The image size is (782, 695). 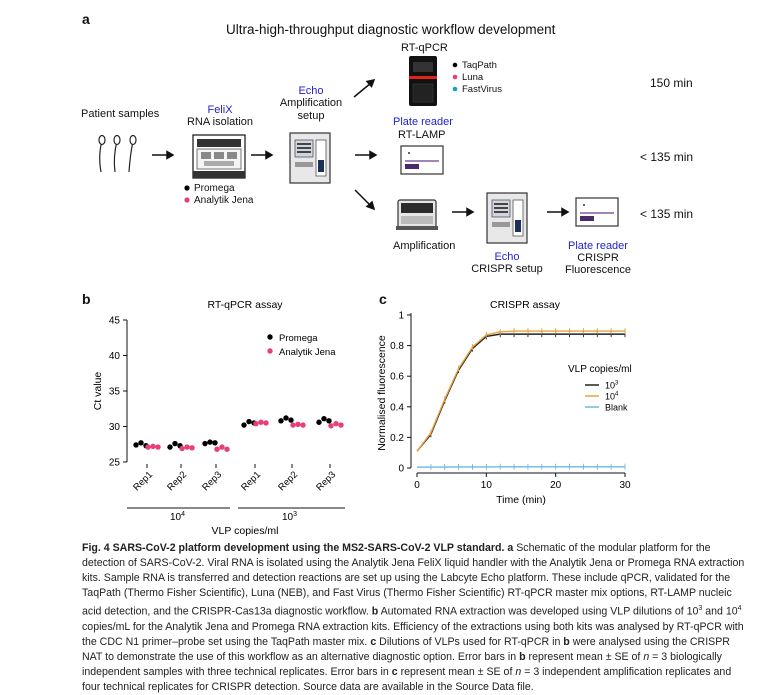 I want to click on patient-samples-label: Patient samples, so click(x=120, y=114).